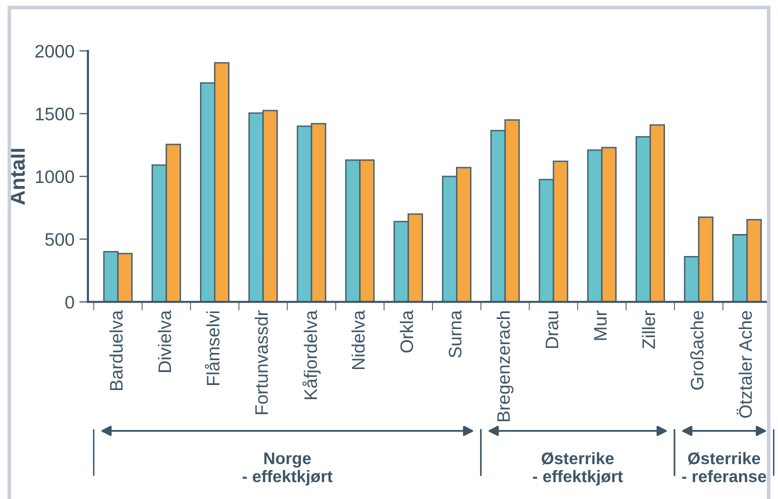  Describe the element at coordinates (407, 331) in the screenshot. I see `x-tick-label: Orkla` at that location.